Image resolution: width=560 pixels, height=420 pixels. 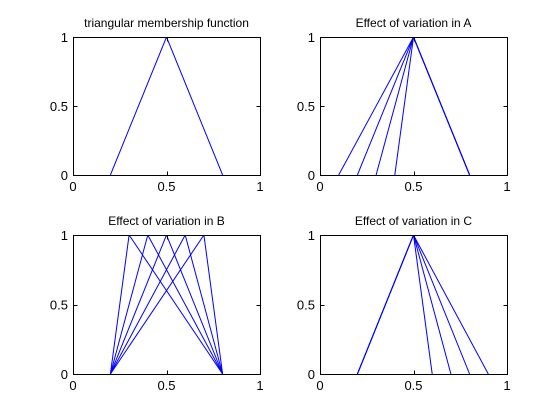 What do you see at coordinates (166, 23) in the screenshot?
I see `subplot-title: triangular membership function` at bounding box center [166, 23].